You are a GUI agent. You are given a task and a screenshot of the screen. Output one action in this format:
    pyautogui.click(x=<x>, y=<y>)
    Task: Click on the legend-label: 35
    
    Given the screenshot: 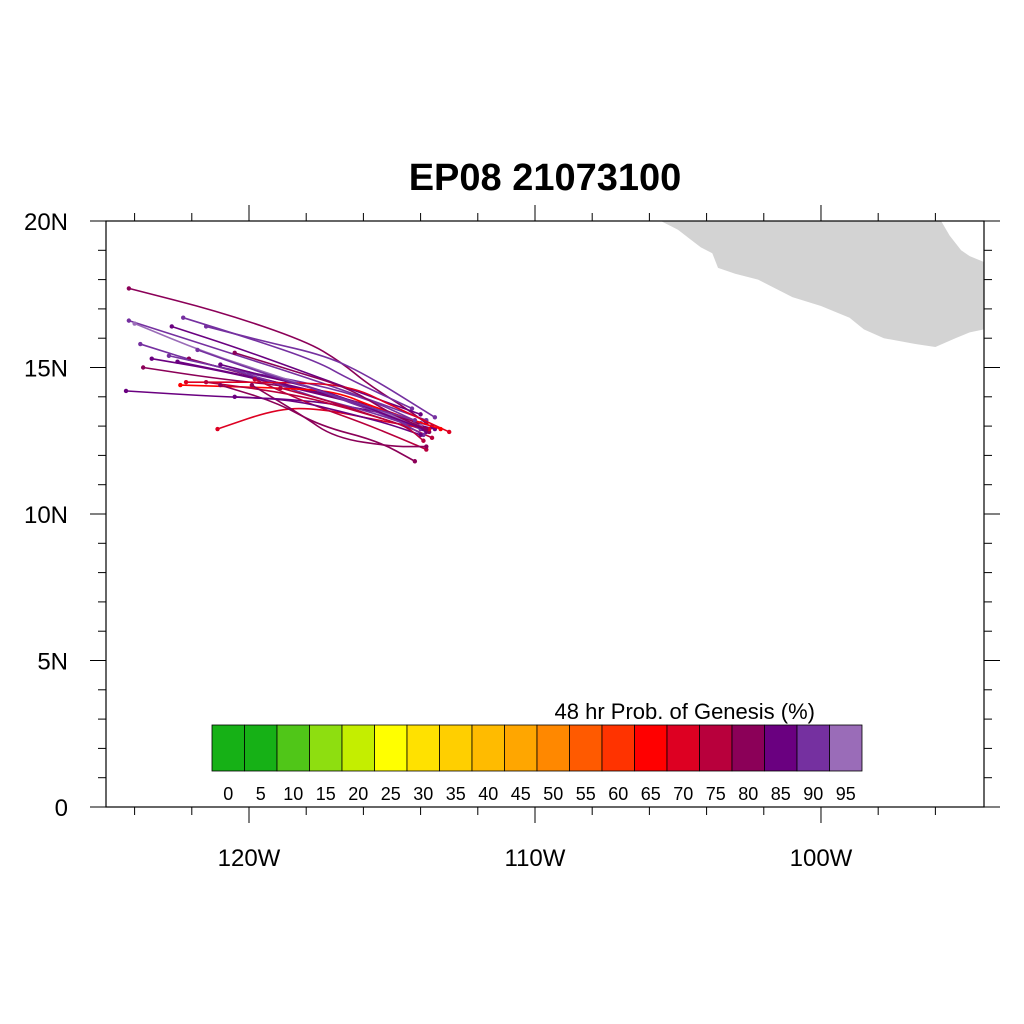 What is the action you would take?
    pyautogui.click(x=456, y=794)
    